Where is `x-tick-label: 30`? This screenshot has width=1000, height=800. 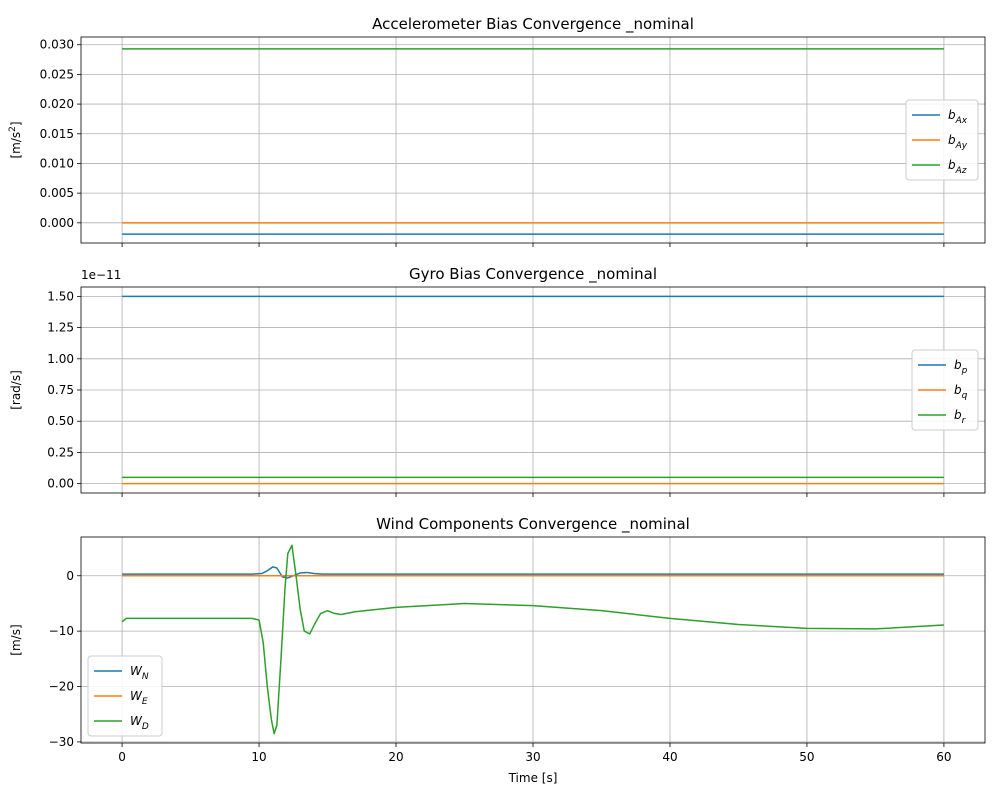 x-tick-label: 30 is located at coordinates (532, 757).